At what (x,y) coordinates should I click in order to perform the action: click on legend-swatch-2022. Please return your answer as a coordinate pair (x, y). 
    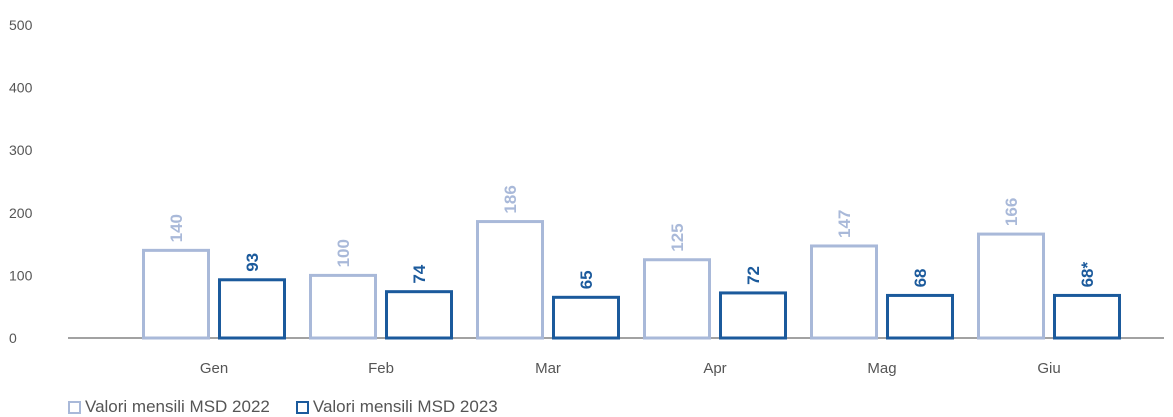
    Looking at the image, I should click on (74, 407).